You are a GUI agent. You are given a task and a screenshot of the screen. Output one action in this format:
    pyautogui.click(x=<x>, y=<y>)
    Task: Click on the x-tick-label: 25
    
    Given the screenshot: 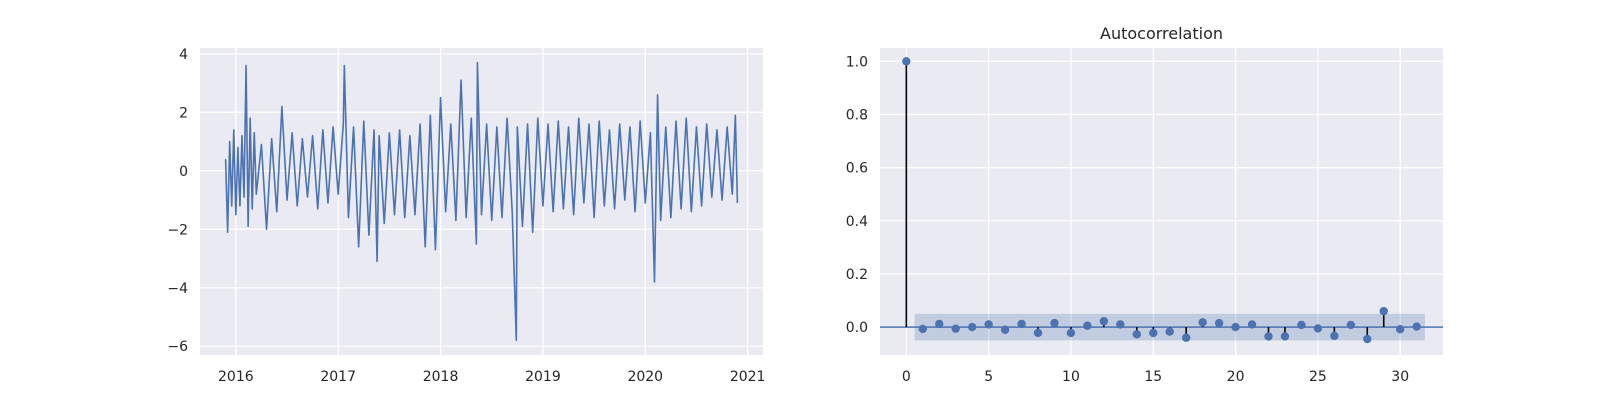 What is the action you would take?
    pyautogui.click(x=1318, y=377)
    